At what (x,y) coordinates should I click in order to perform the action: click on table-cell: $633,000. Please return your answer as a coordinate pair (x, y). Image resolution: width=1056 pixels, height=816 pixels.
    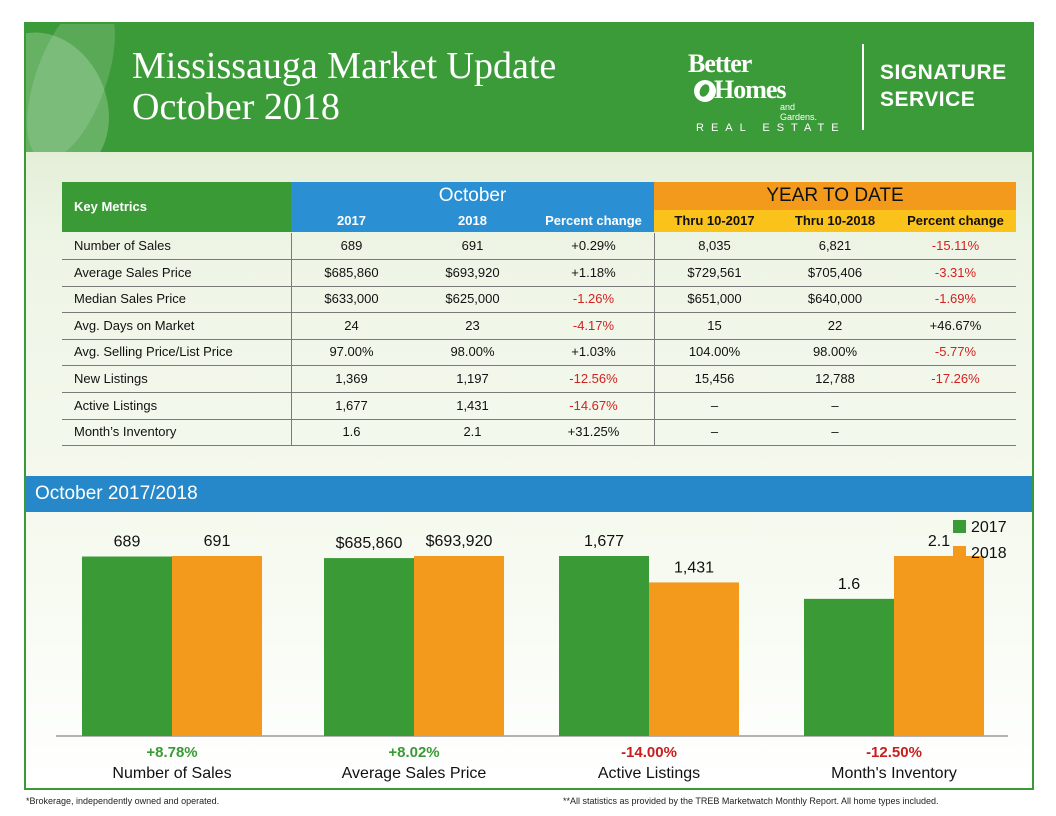
    Looking at the image, I should click on (351, 299).